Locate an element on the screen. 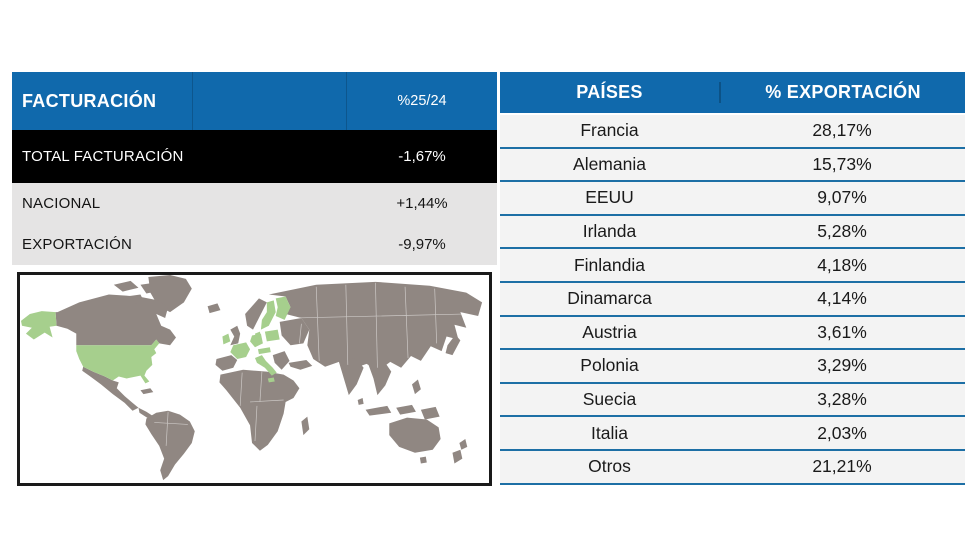 This screenshot has height=560, width=980. region-arctic-islands is located at coordinates (137, 292).